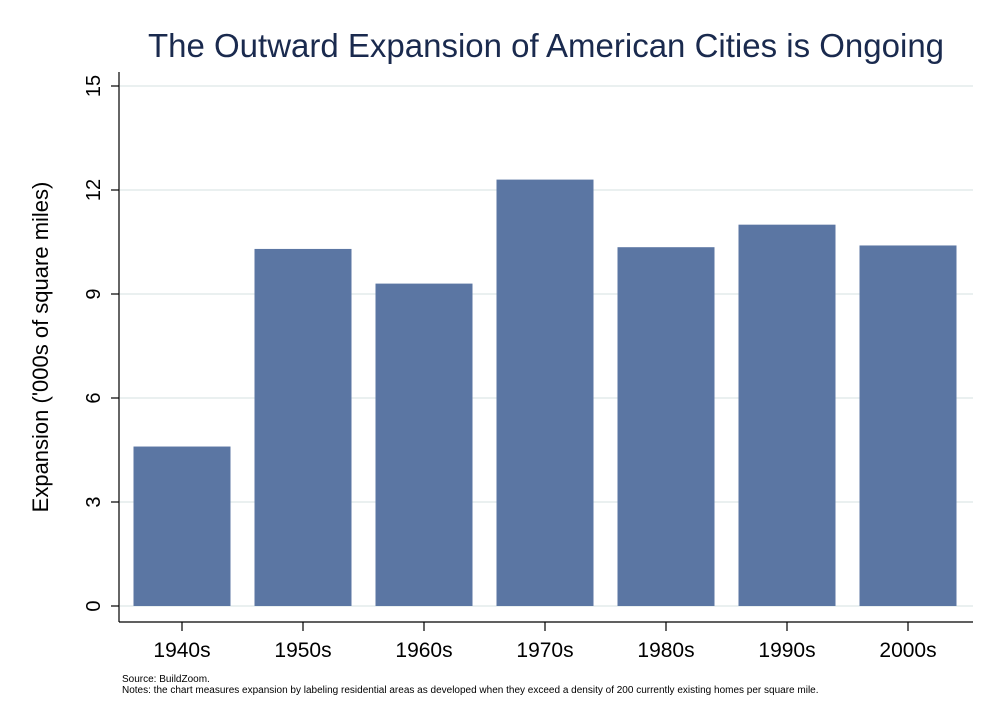  I want to click on bar-1990s, so click(787, 415).